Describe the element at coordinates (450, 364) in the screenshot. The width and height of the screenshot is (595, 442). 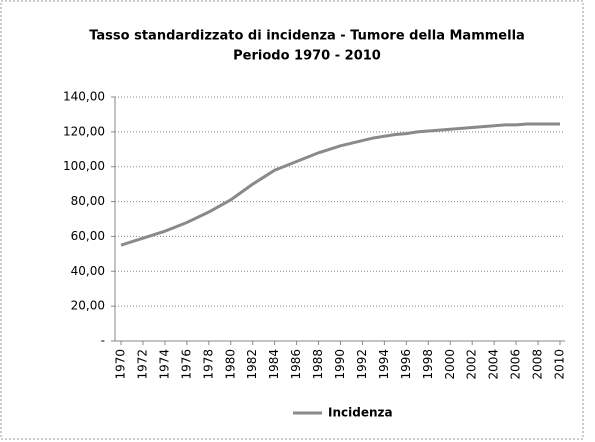
I see `x-tick-label: 2000` at that location.